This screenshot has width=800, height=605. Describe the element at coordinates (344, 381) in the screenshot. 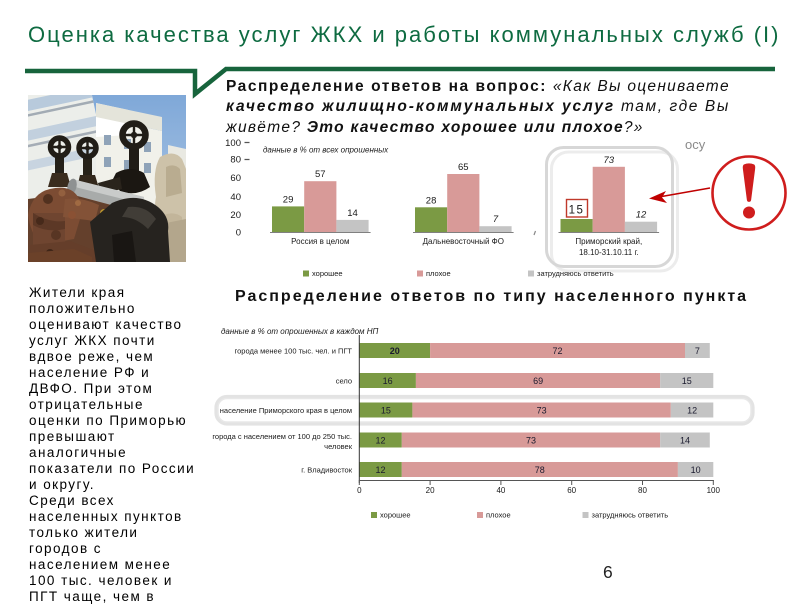

I see `svg-text: село` at that location.